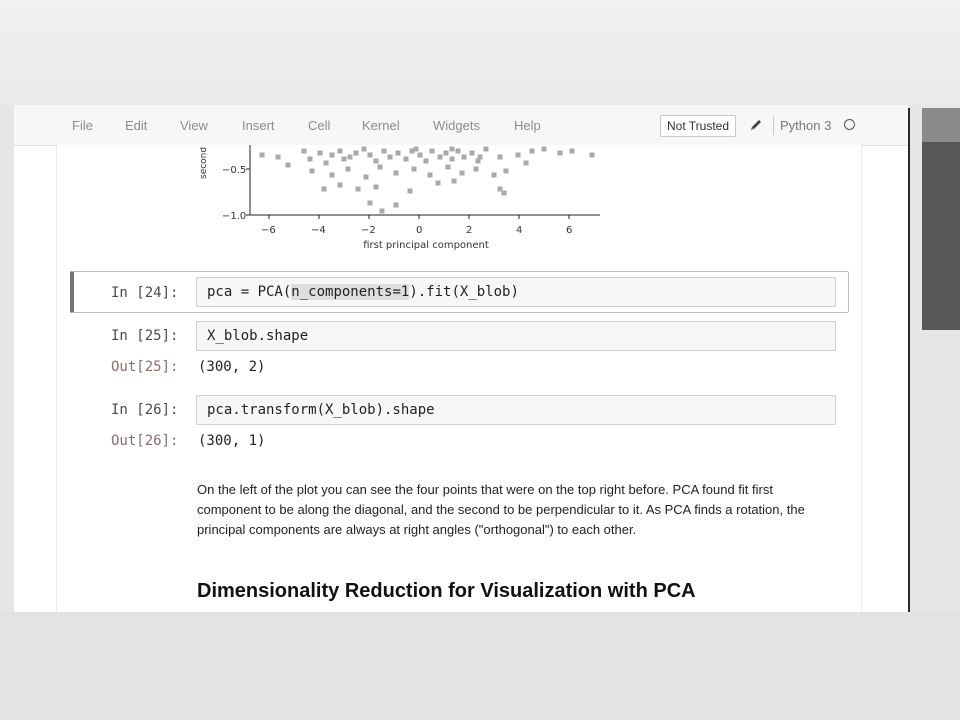  I want to click on window-divider, so click(908, 360).